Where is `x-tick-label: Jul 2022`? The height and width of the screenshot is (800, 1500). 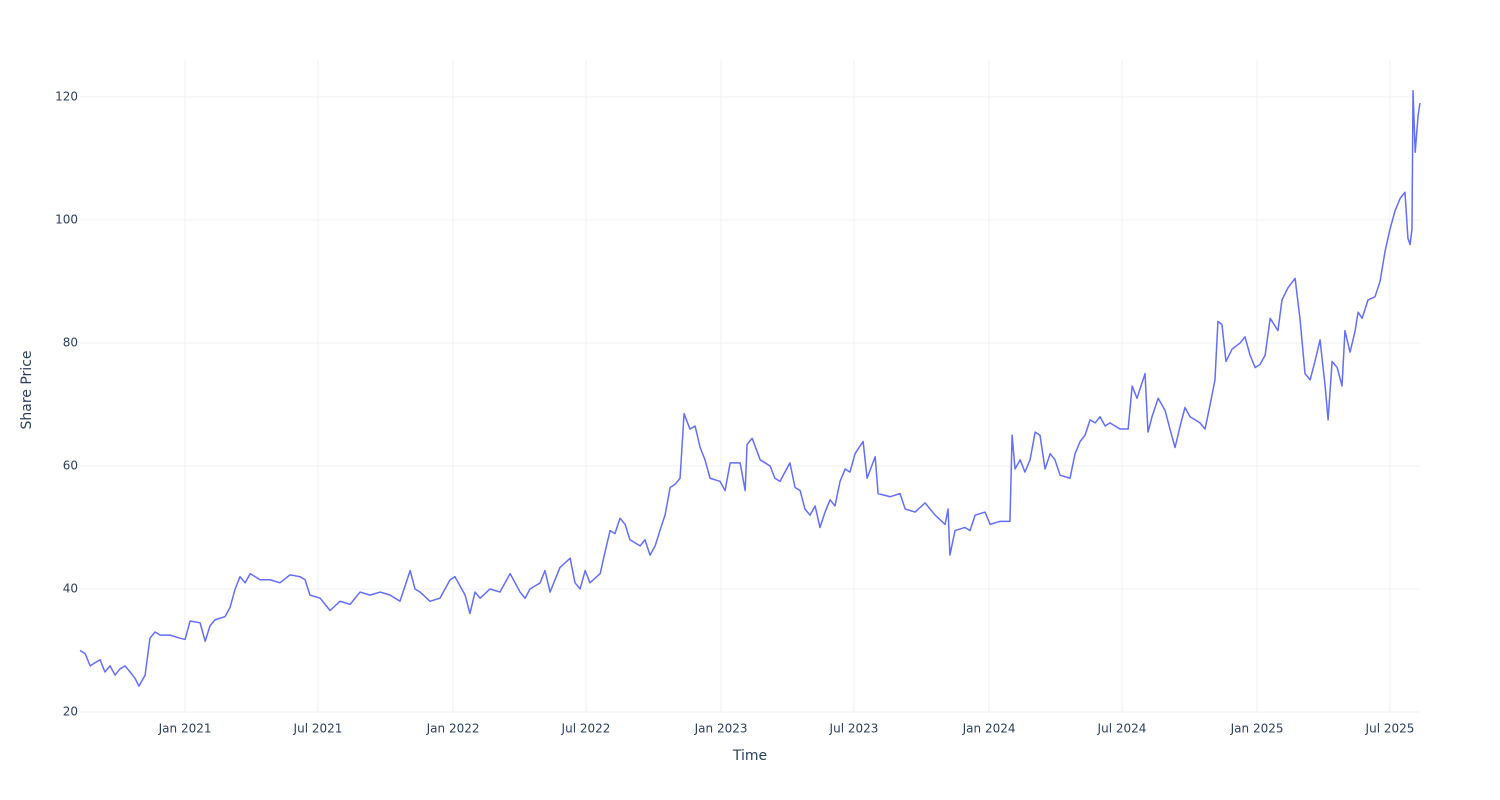 x-tick-label: Jul 2022 is located at coordinates (586, 729).